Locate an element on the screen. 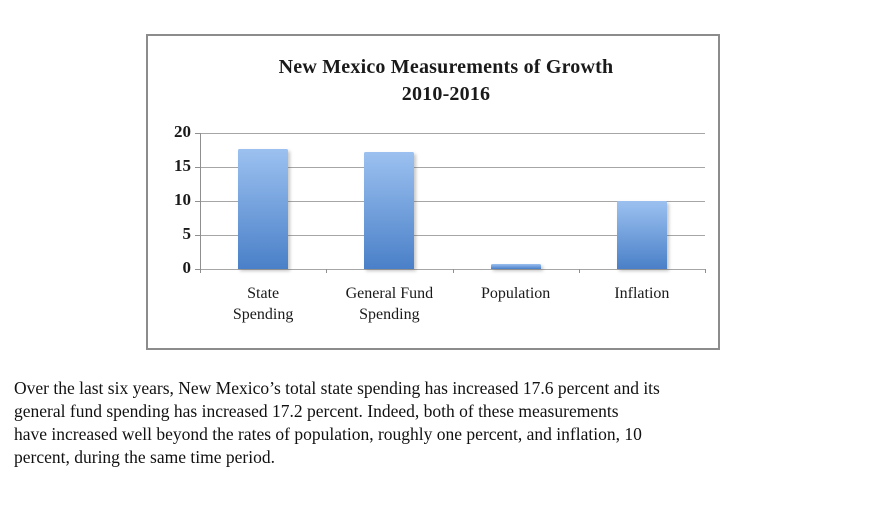  x-axis-label-state-spending: State Spending is located at coordinates (263, 304).